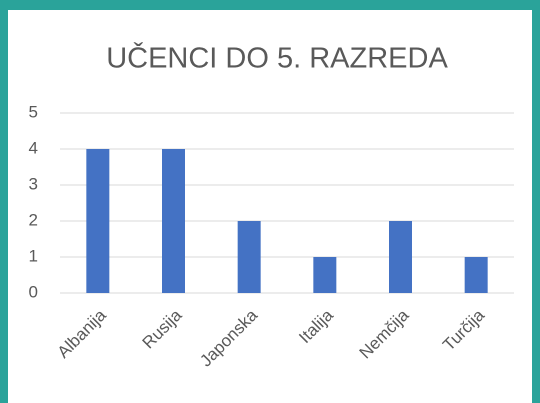 The image size is (540, 403). I want to click on y-tick-label: 5, so click(33, 111).